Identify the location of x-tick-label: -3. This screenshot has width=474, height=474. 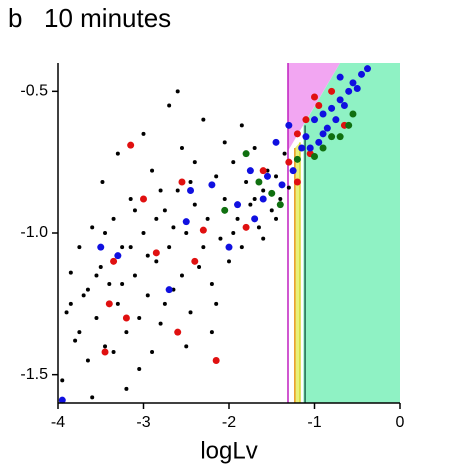
(143, 422).